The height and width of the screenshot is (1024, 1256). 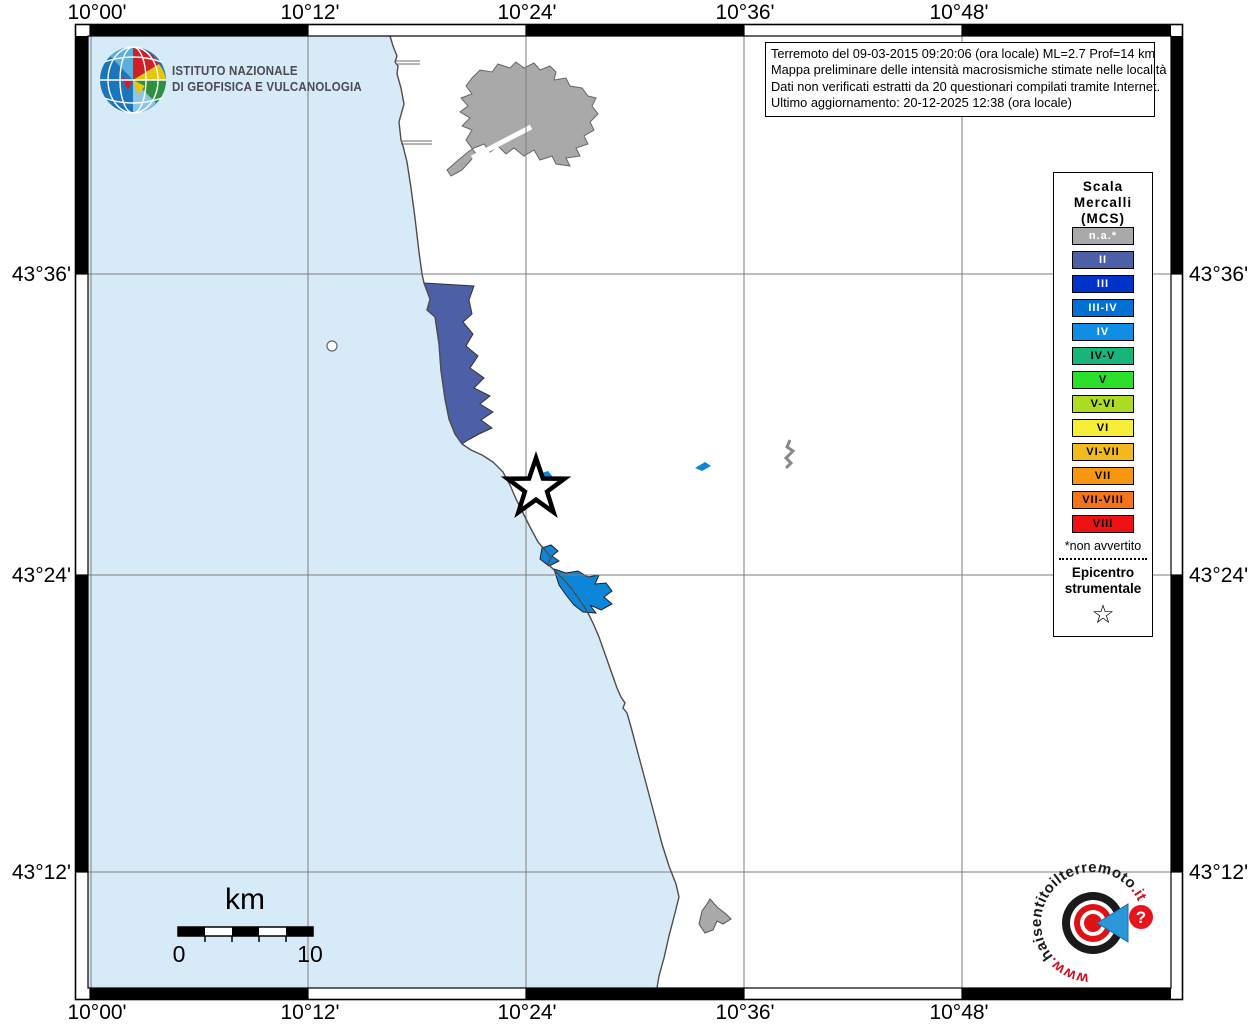 I want to click on lon-label-bottom-0: 10°00', so click(x=97, y=1012).